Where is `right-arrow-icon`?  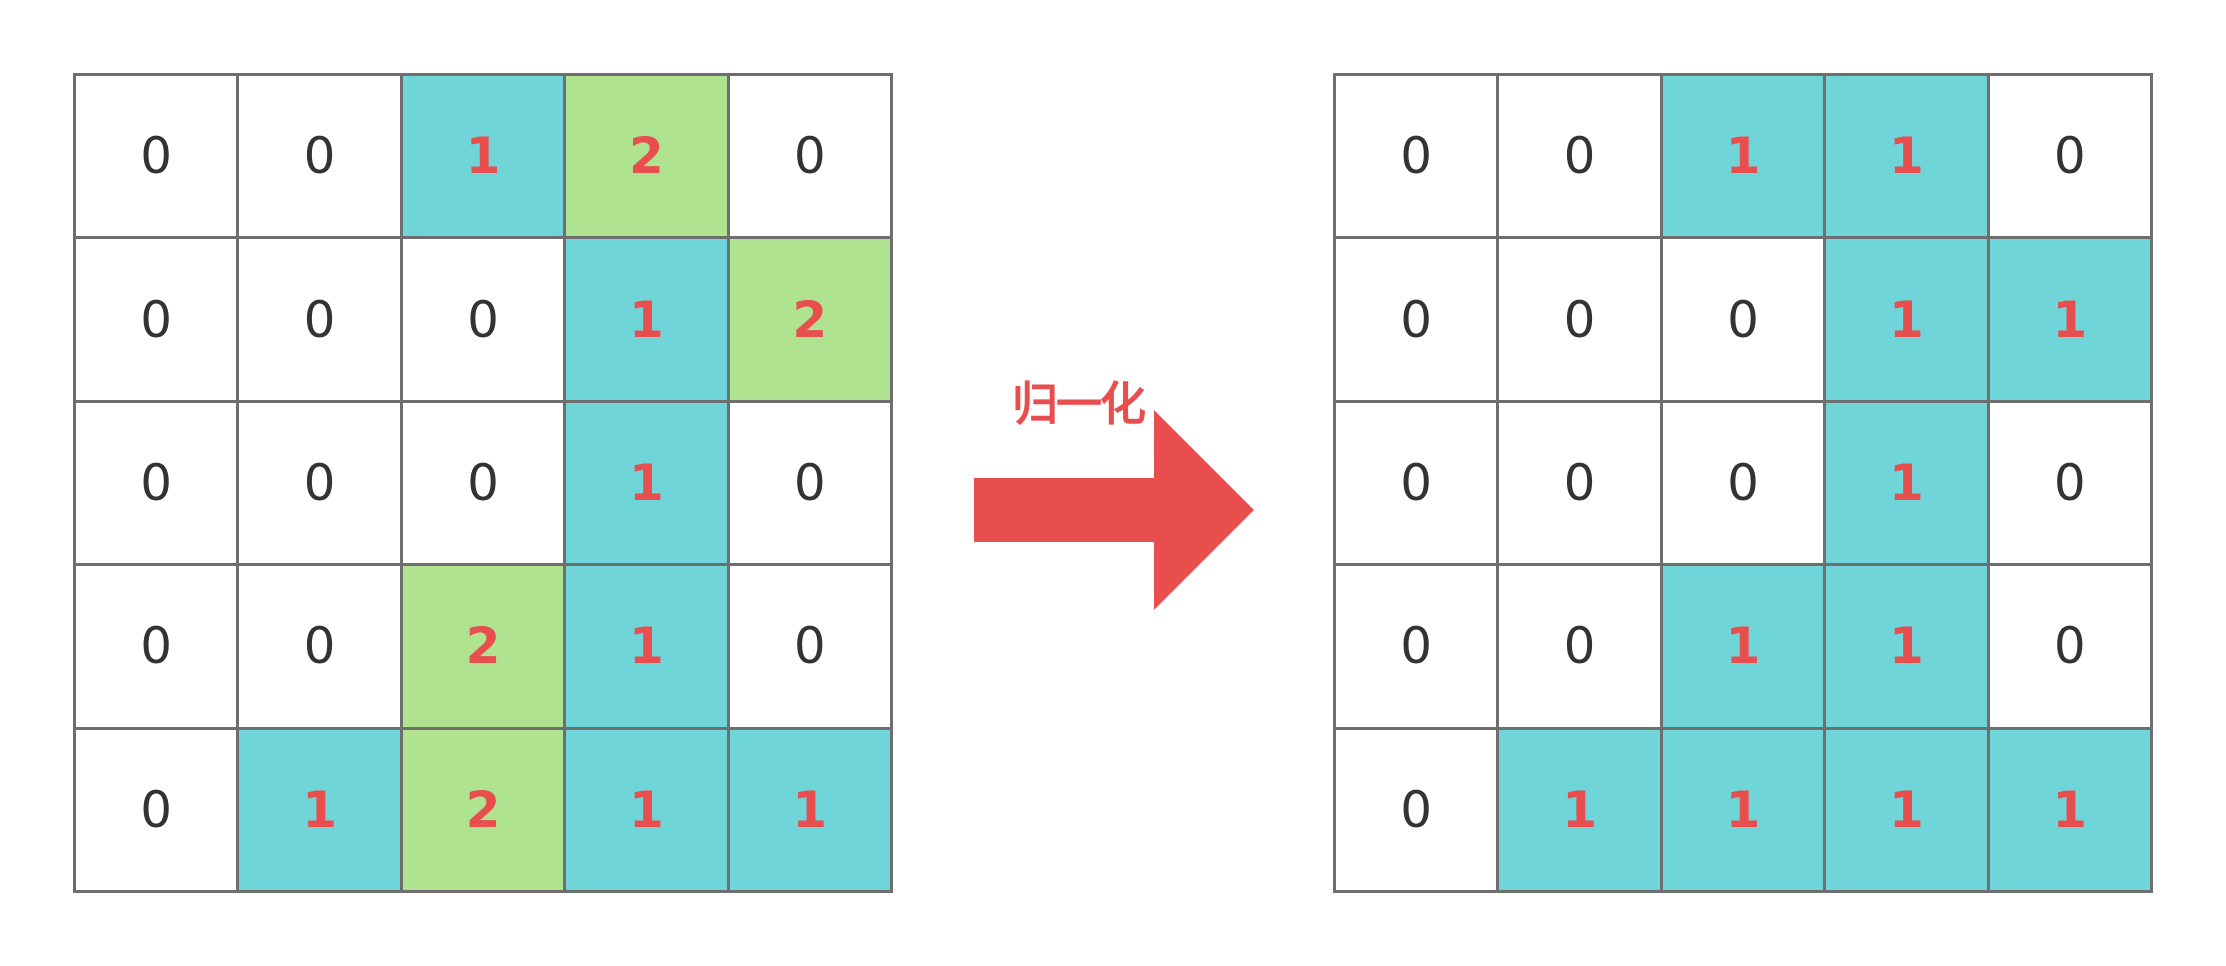 right-arrow-icon is located at coordinates (1114, 510).